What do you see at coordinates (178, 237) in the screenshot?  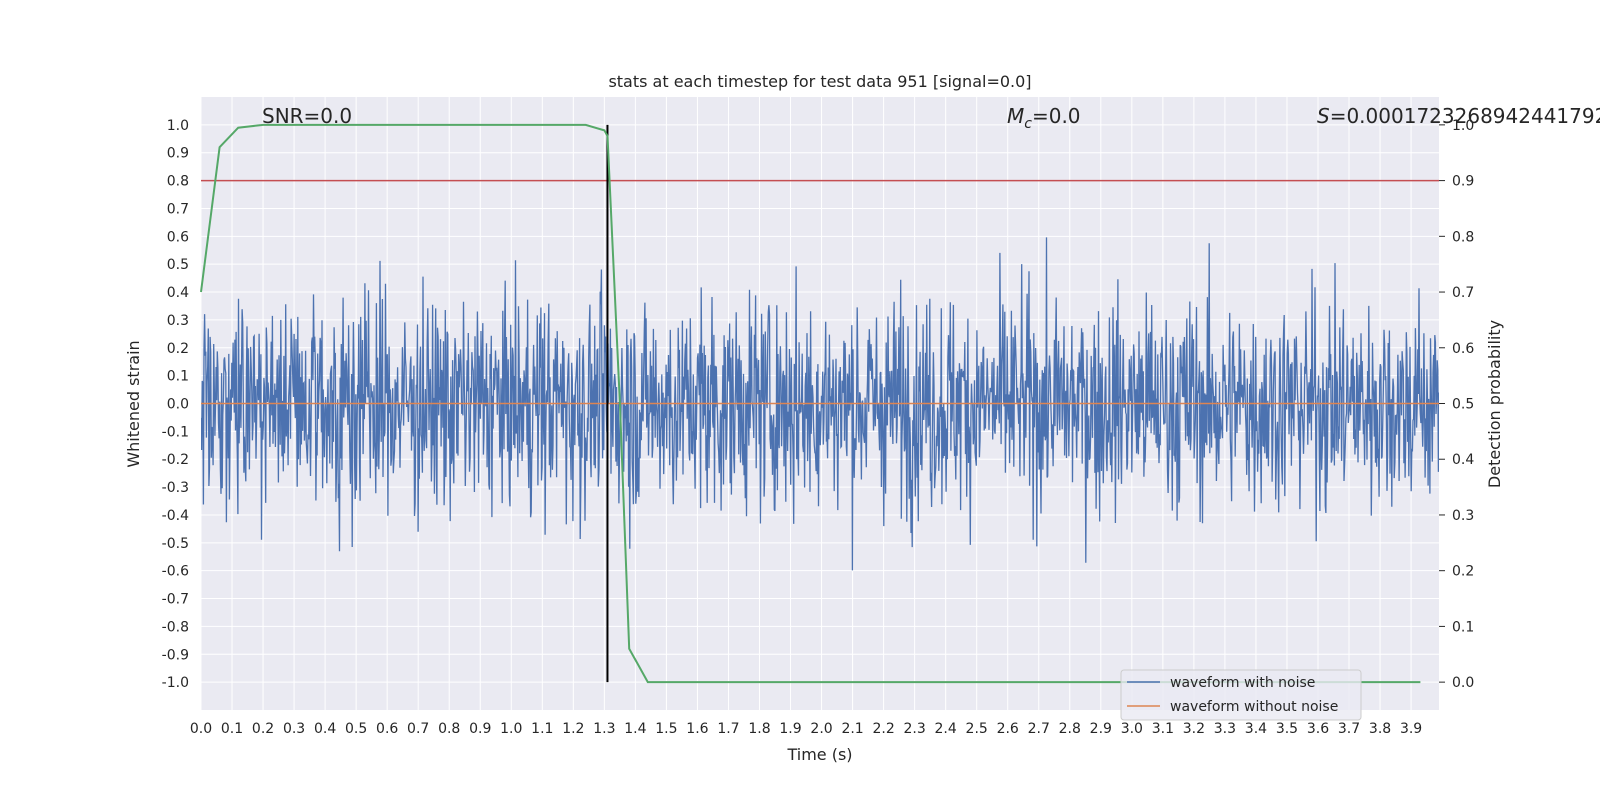 I see `y-tick-label: 0.6` at bounding box center [178, 237].